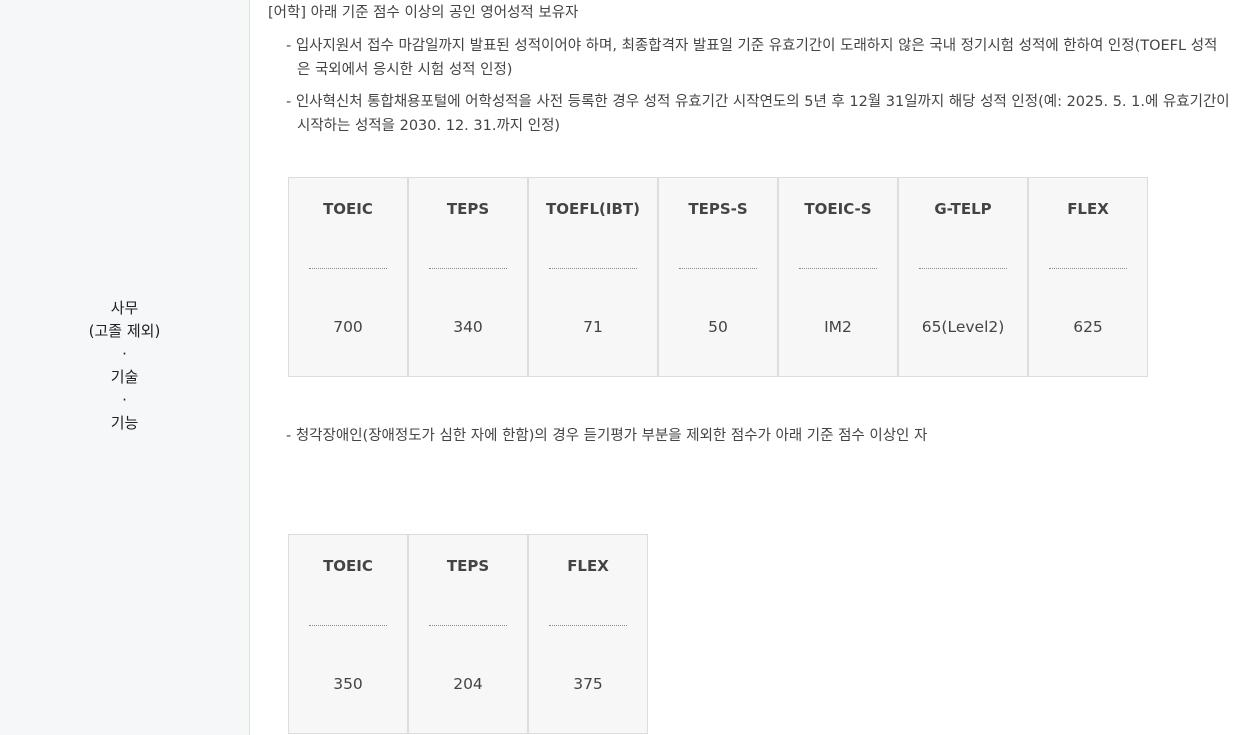 The width and height of the screenshot is (1255, 735). I want to click on test-score: 340, so click(468, 327).